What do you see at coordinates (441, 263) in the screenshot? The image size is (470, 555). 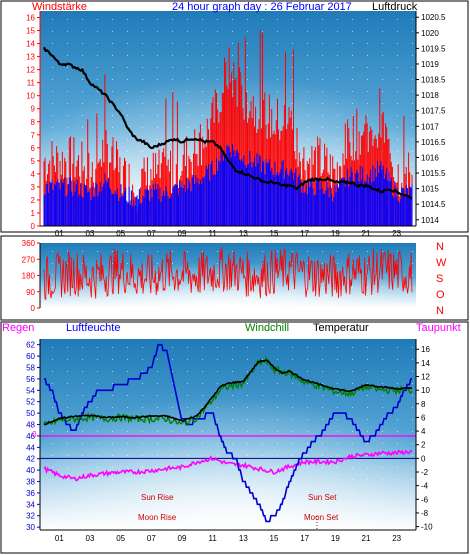 I see `compass-w: W` at bounding box center [441, 263].